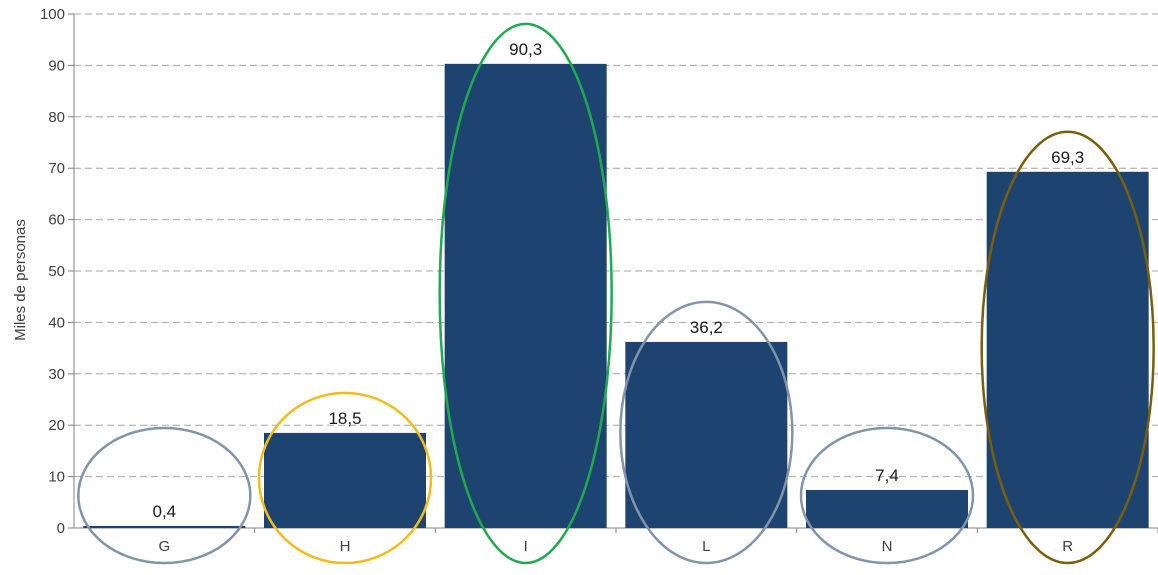 This screenshot has width=1158, height=575. What do you see at coordinates (344, 418) in the screenshot?
I see `data-label-H: 18,5` at bounding box center [344, 418].